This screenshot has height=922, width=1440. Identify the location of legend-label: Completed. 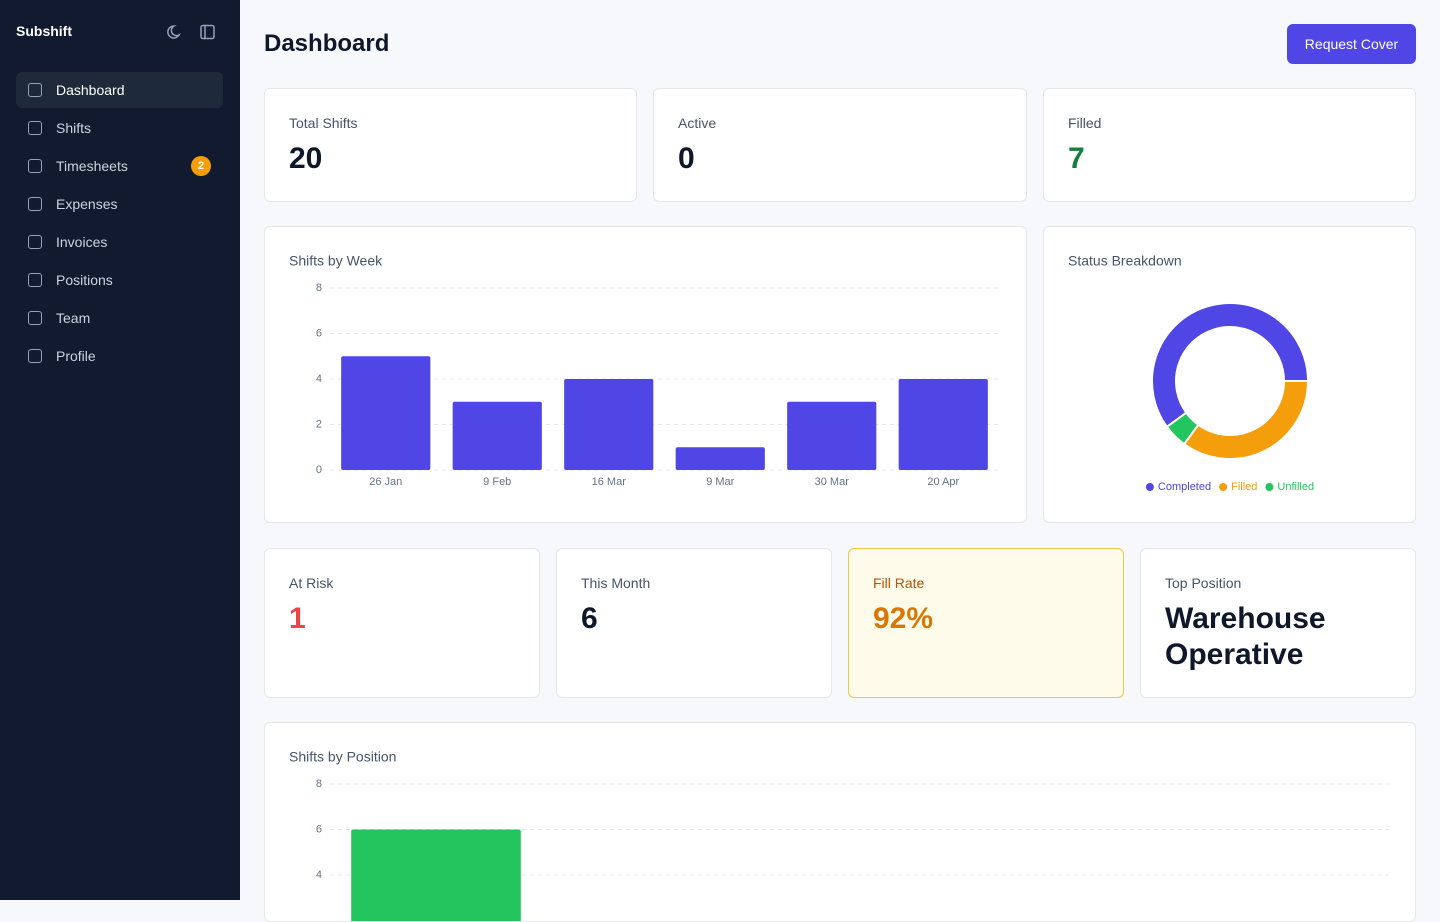
(1184, 487).